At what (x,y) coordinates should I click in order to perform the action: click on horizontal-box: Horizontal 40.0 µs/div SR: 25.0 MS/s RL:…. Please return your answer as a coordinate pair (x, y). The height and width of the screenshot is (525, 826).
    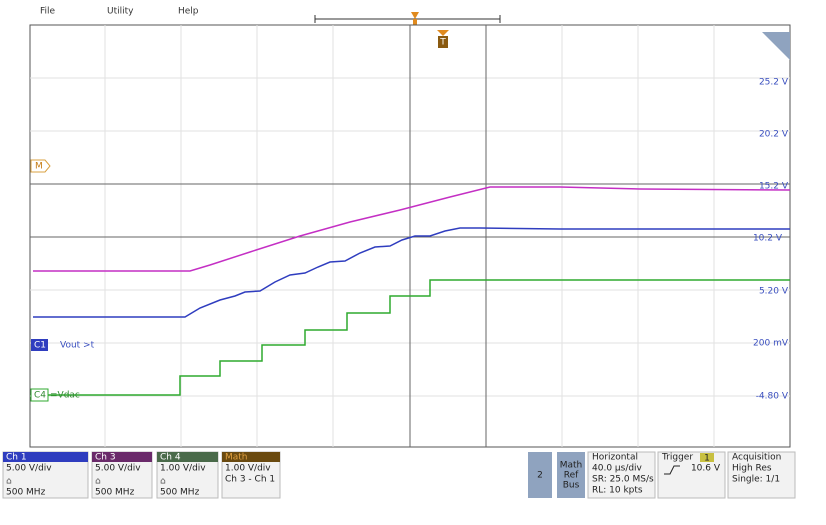
    Looking at the image, I should click on (621, 475).